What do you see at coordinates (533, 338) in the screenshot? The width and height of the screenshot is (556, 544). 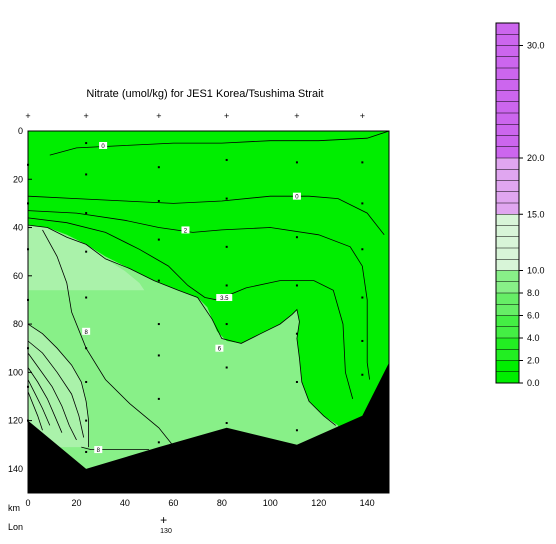 I see `colorbar-tick-label: 4.0` at bounding box center [533, 338].